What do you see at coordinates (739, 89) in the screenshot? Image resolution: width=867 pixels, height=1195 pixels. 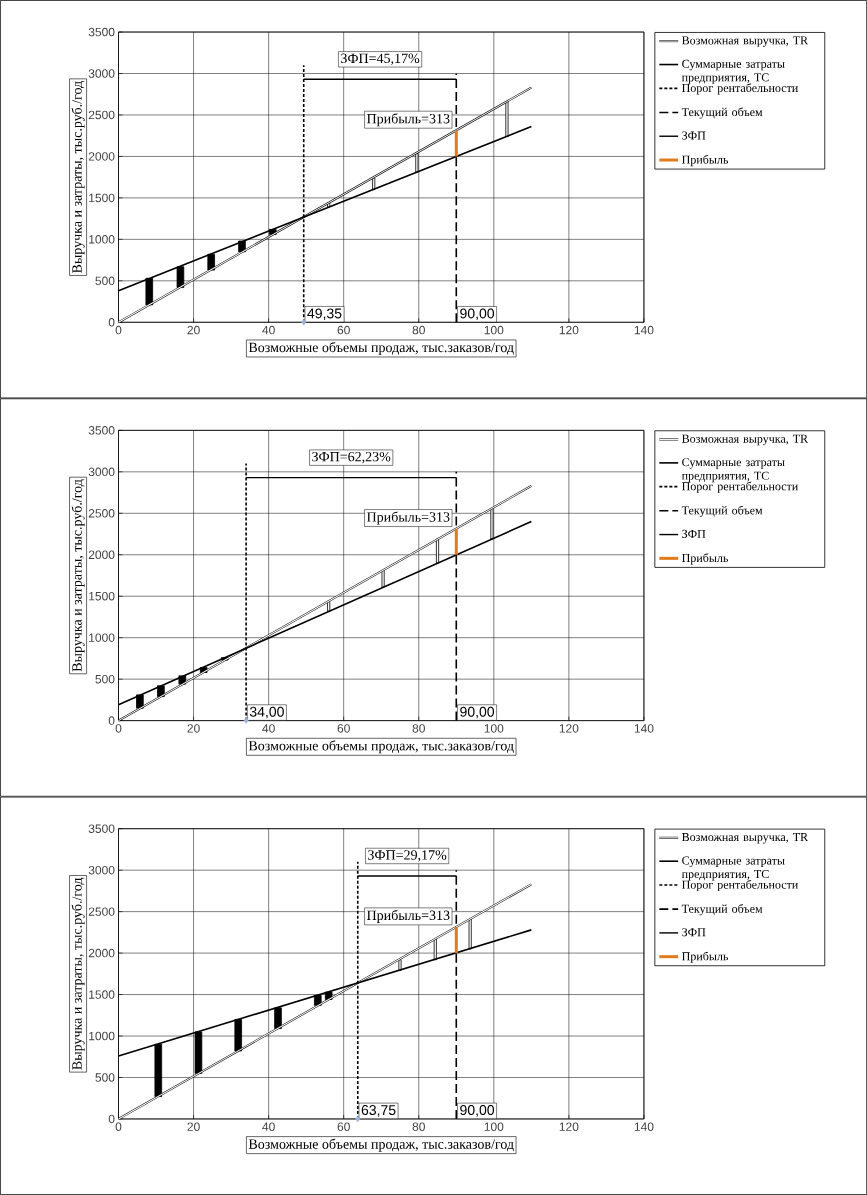 I see `legend-label: Порог рентабельности` at bounding box center [739, 89].